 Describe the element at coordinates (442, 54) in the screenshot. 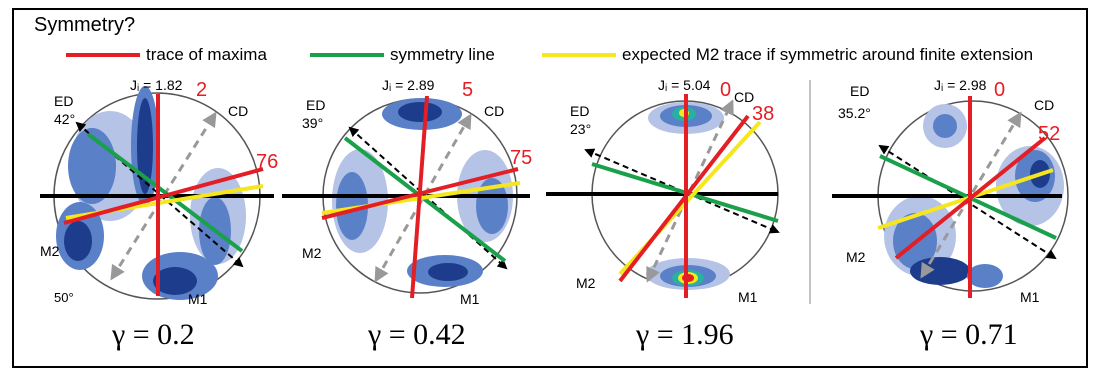

I see `legend-symmetry-label: symmetry line` at that location.